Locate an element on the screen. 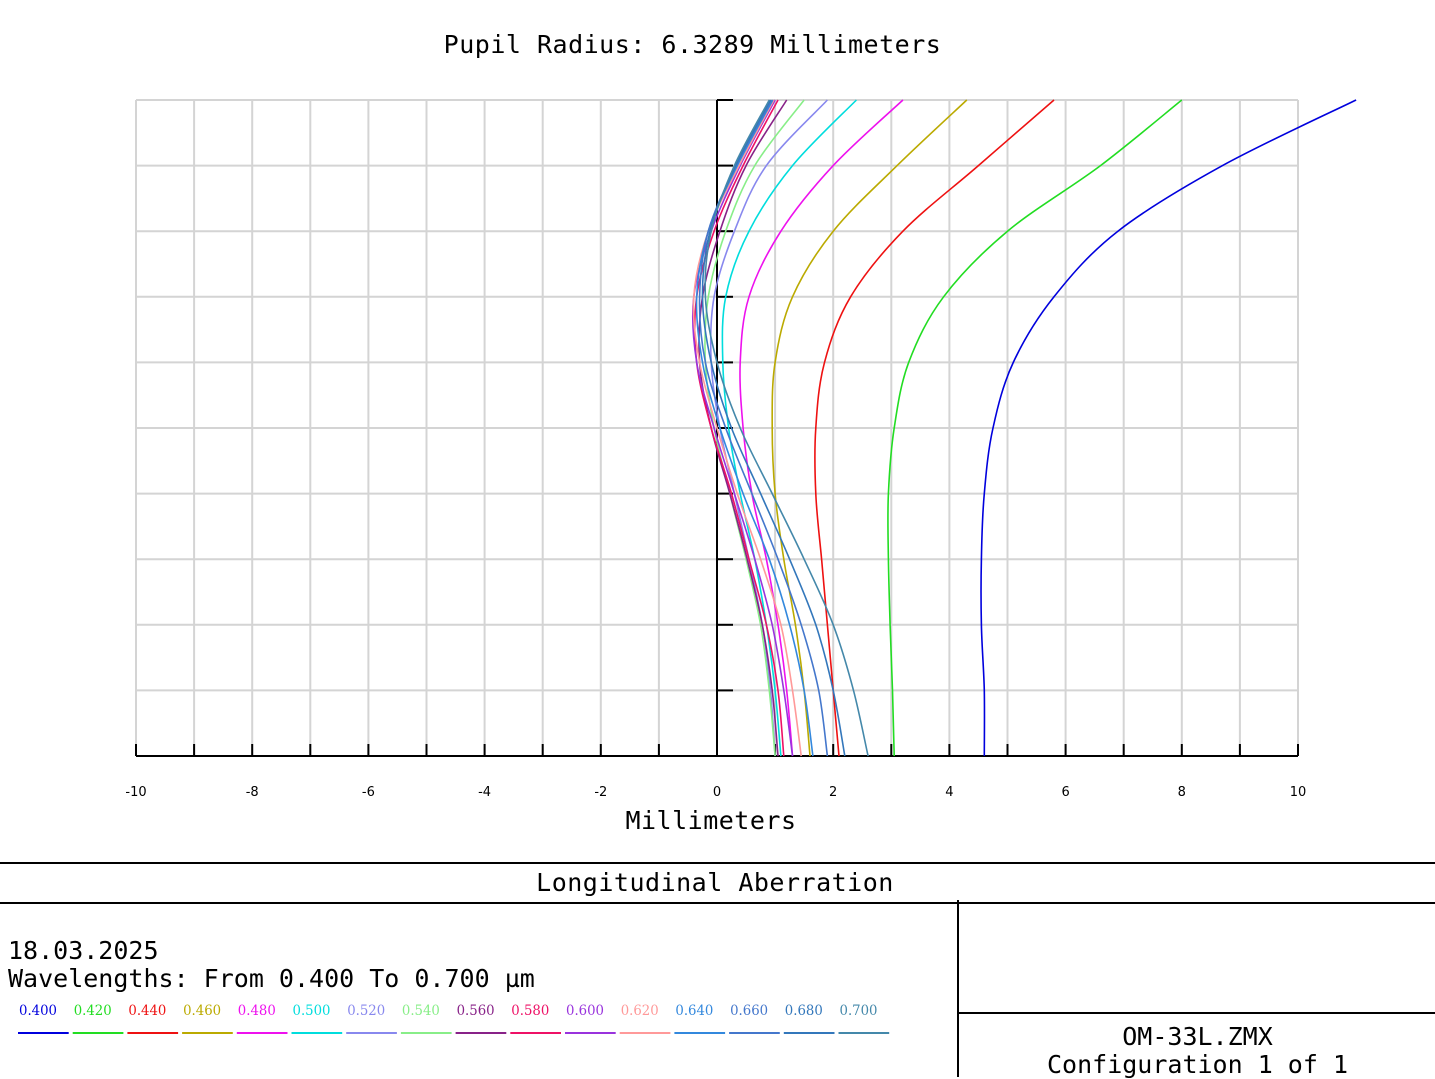 The height and width of the screenshot is (1079, 1435). series-line-0.500 is located at coordinates (789, 428).